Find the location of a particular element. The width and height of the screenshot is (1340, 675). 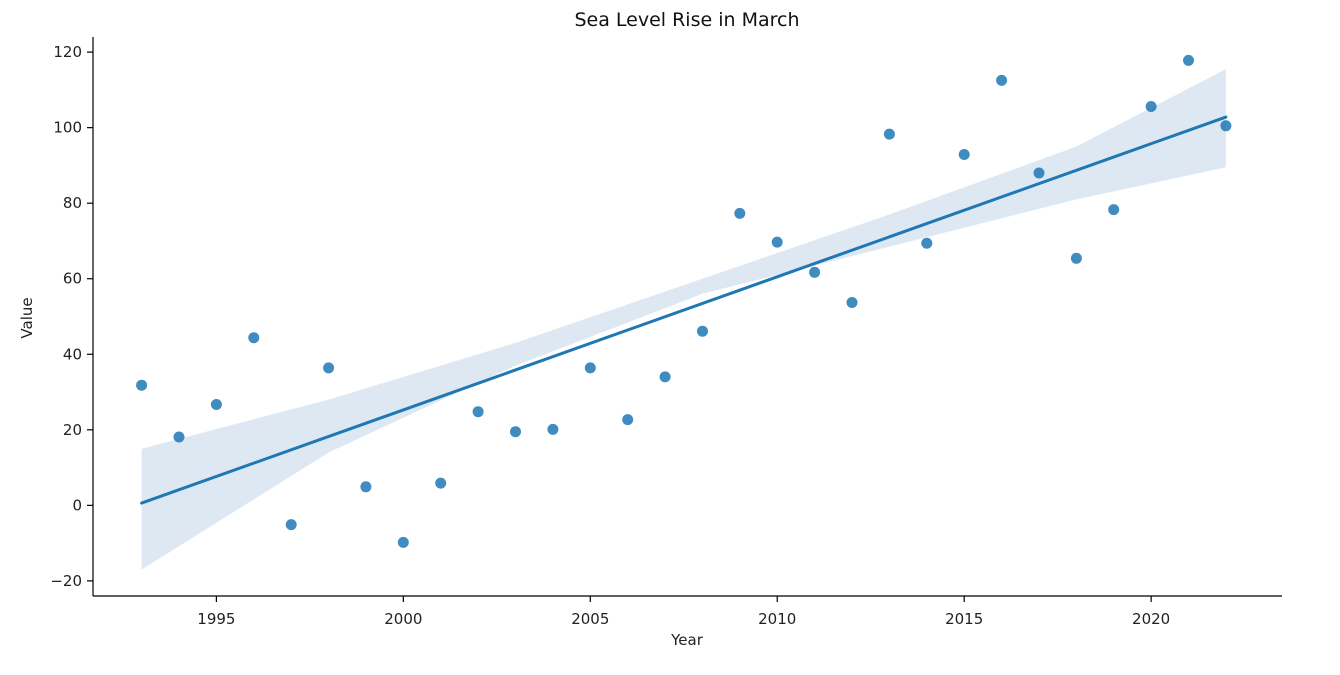

x-tick-label: 2005 is located at coordinates (590, 619).